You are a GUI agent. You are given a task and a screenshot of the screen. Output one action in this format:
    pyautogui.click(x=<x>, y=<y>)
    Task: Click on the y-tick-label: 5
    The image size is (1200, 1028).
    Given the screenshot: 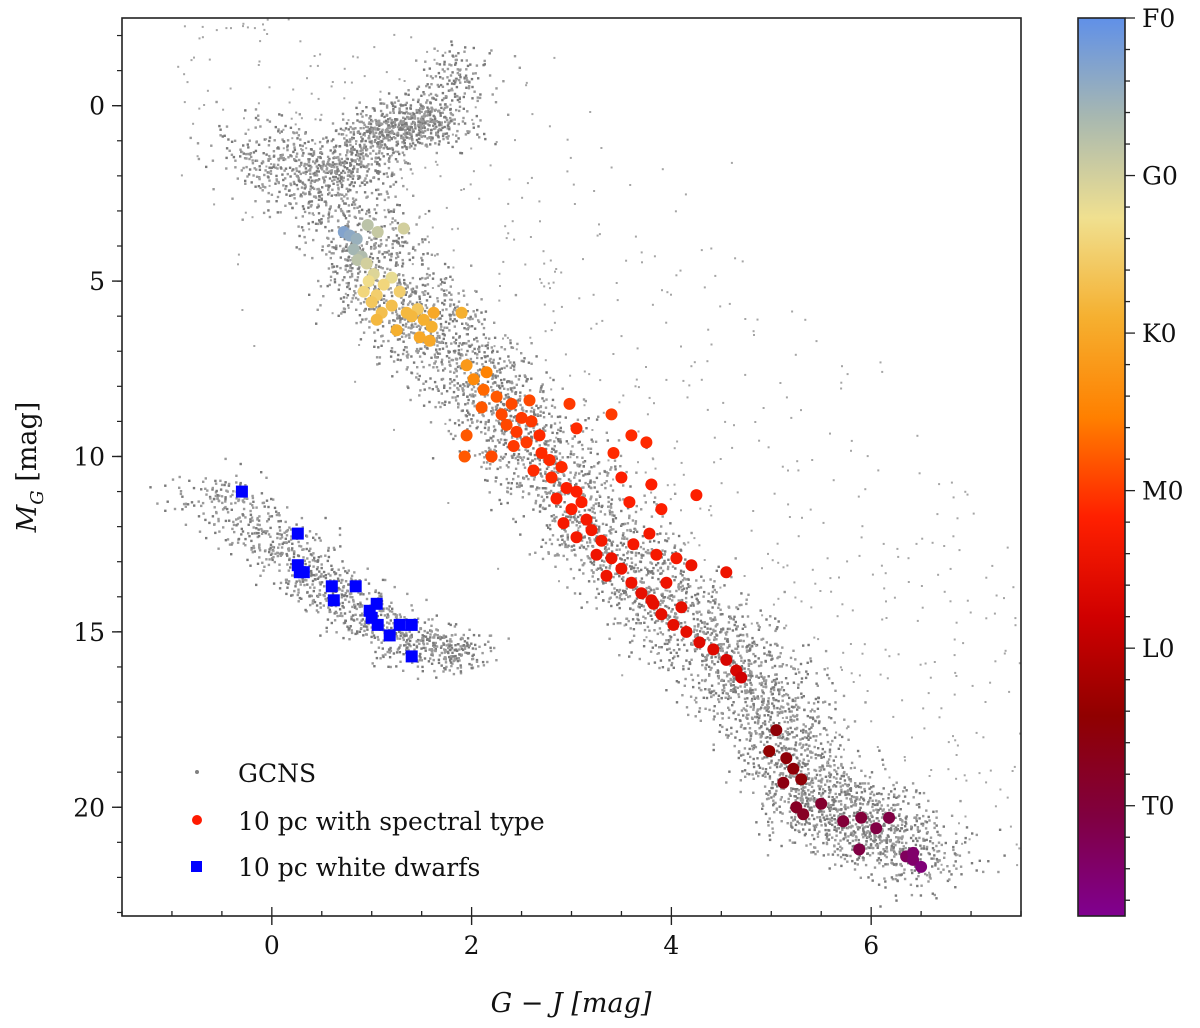 What is the action you would take?
    pyautogui.click(x=97, y=281)
    